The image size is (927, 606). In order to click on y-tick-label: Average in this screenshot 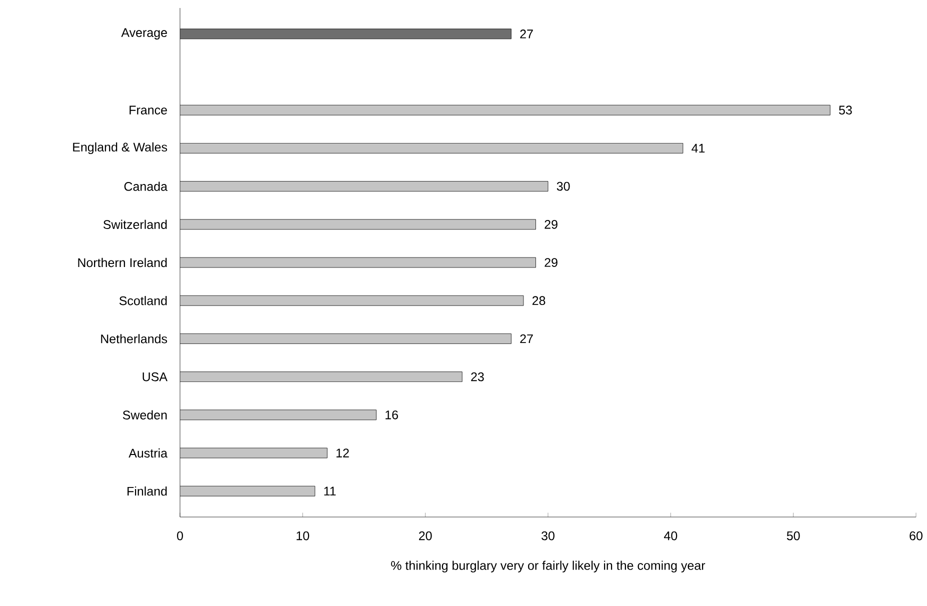, I will do `click(144, 34)`.